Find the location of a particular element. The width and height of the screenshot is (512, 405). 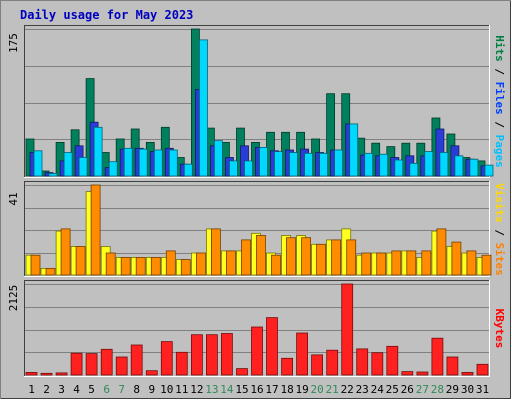

x-tick-label-day-4: 4 is located at coordinates (76, 389).